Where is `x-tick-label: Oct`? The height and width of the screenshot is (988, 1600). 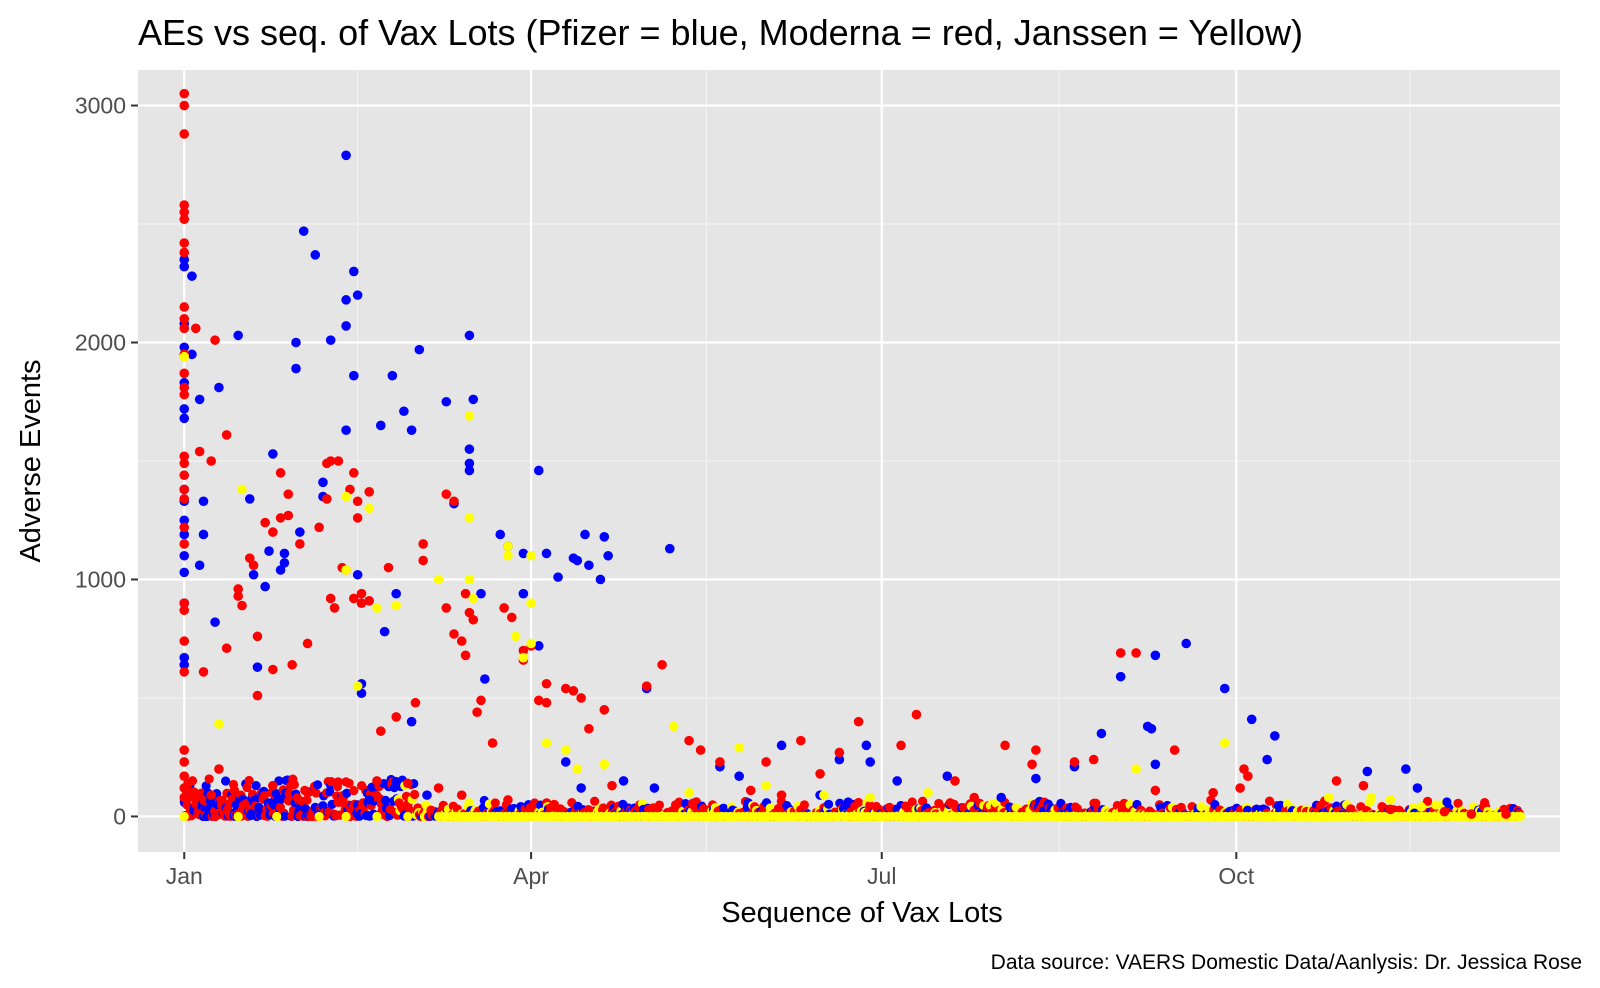 x-tick-label: Oct is located at coordinates (1236, 876).